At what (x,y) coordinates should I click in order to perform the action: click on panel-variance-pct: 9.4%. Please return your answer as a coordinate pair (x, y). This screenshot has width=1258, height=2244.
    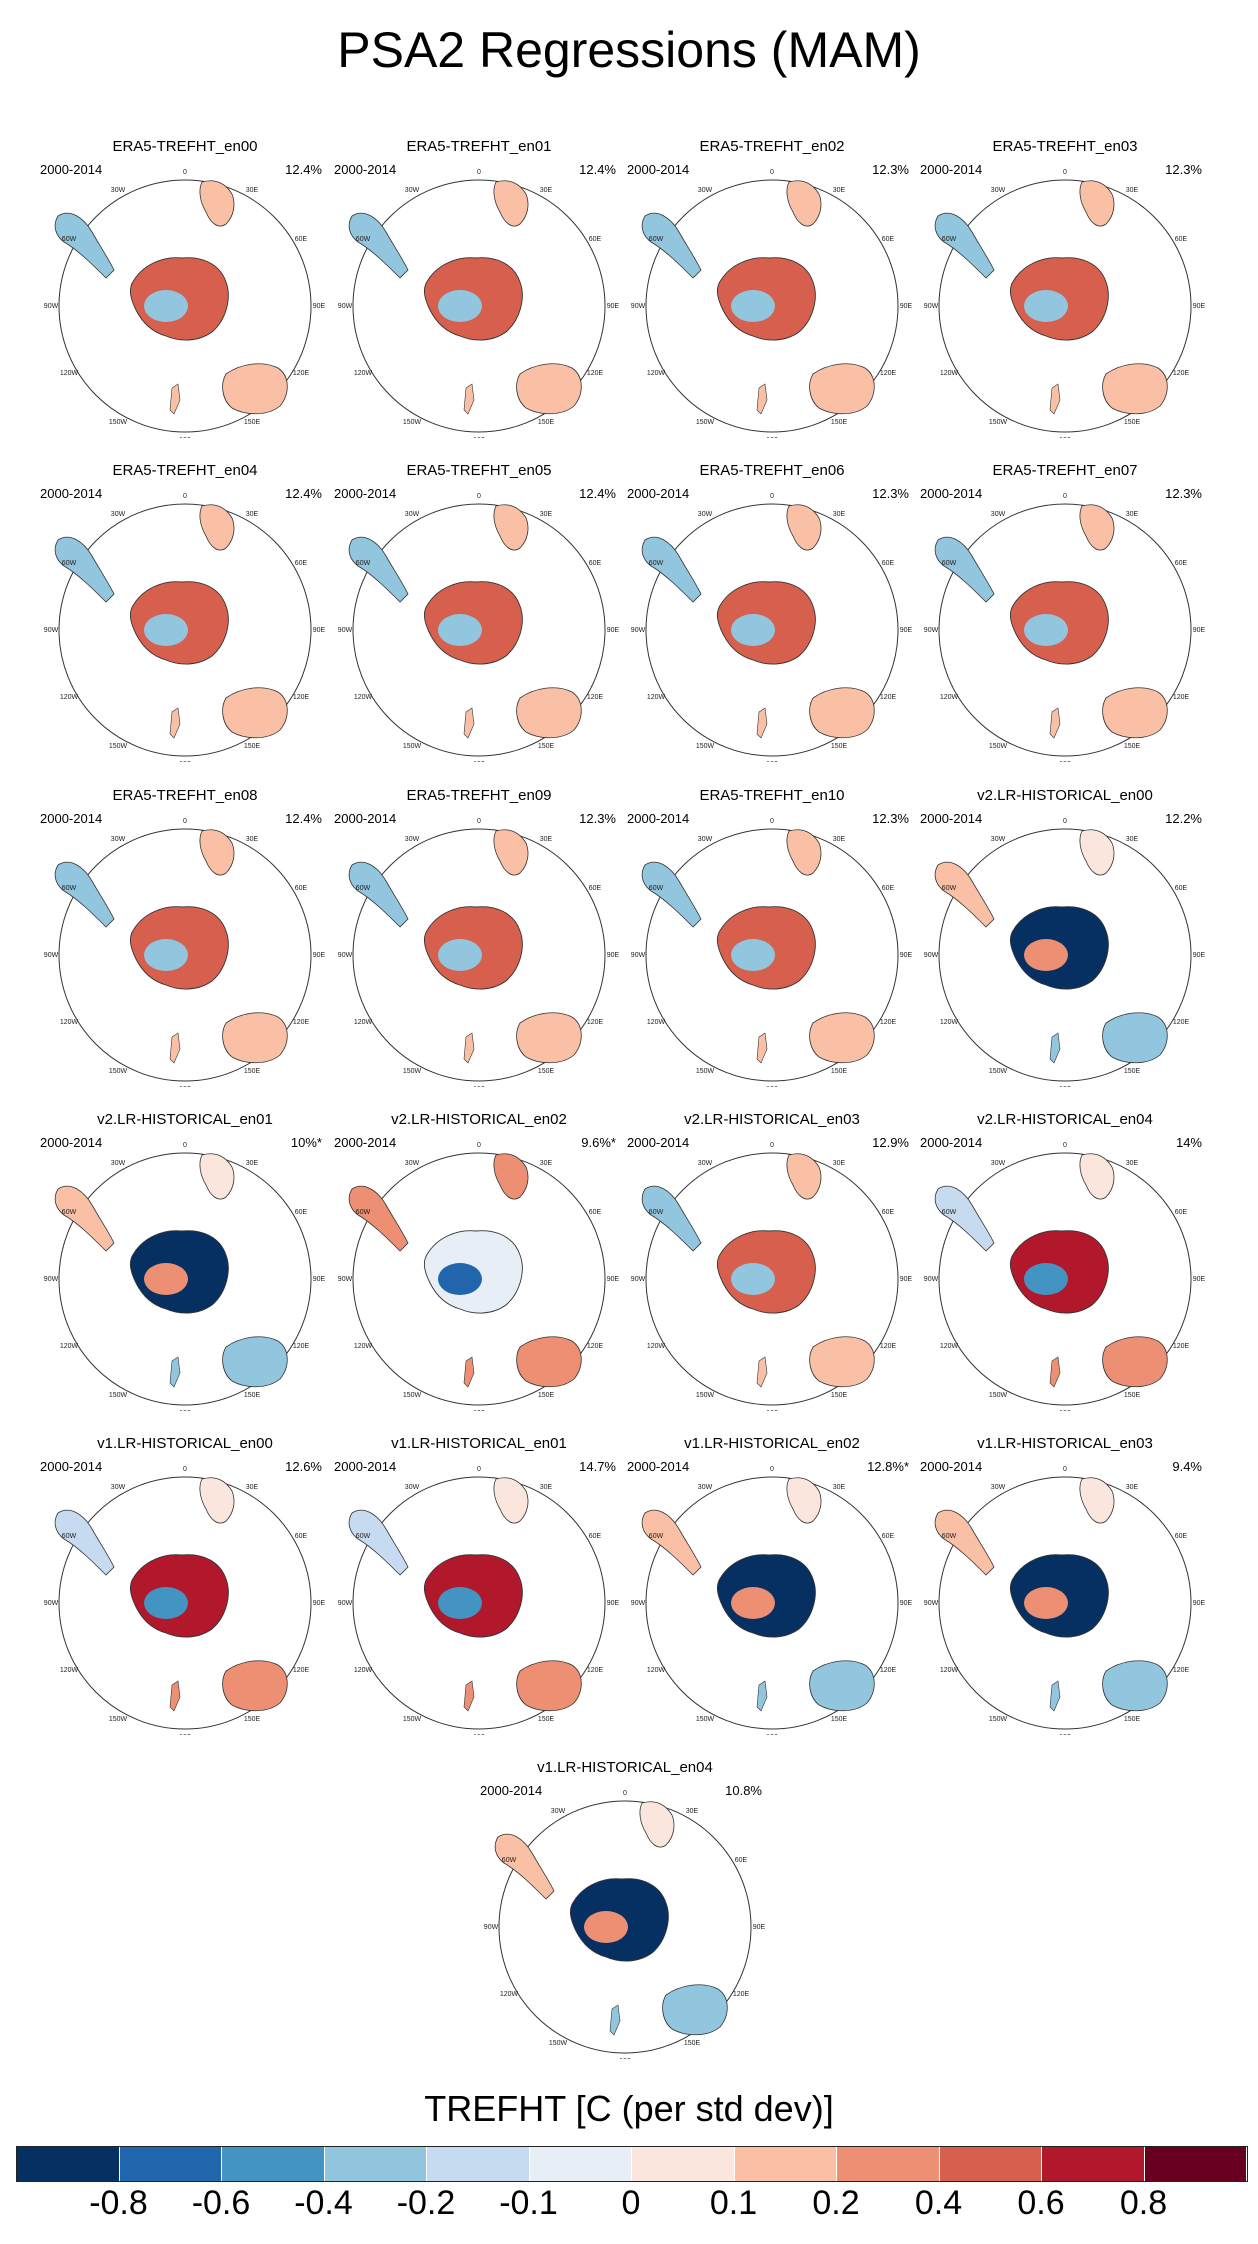
    Looking at the image, I should click on (1187, 1466).